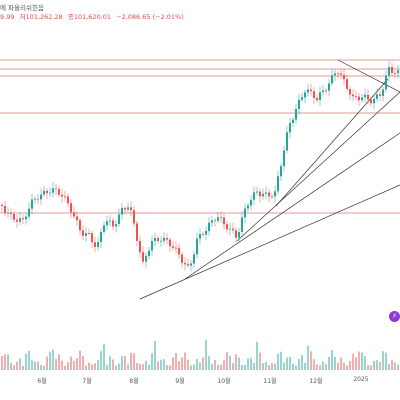  Describe the element at coordinates (394, 316) in the screenshot. I see `lightning-icon: ⚡` at that location.